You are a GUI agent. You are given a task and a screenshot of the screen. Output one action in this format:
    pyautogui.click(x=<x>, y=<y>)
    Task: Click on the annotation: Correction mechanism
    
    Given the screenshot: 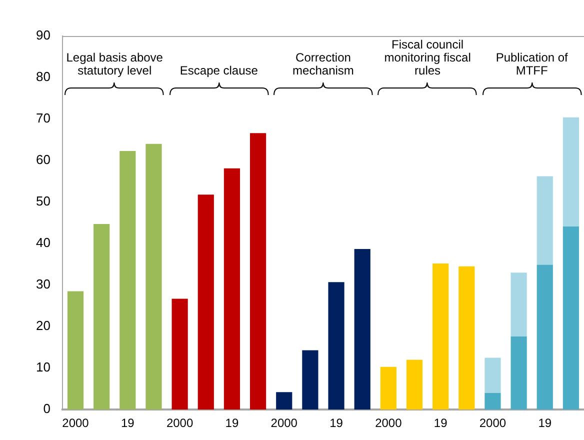 What is the action you would take?
    pyautogui.click(x=323, y=64)
    